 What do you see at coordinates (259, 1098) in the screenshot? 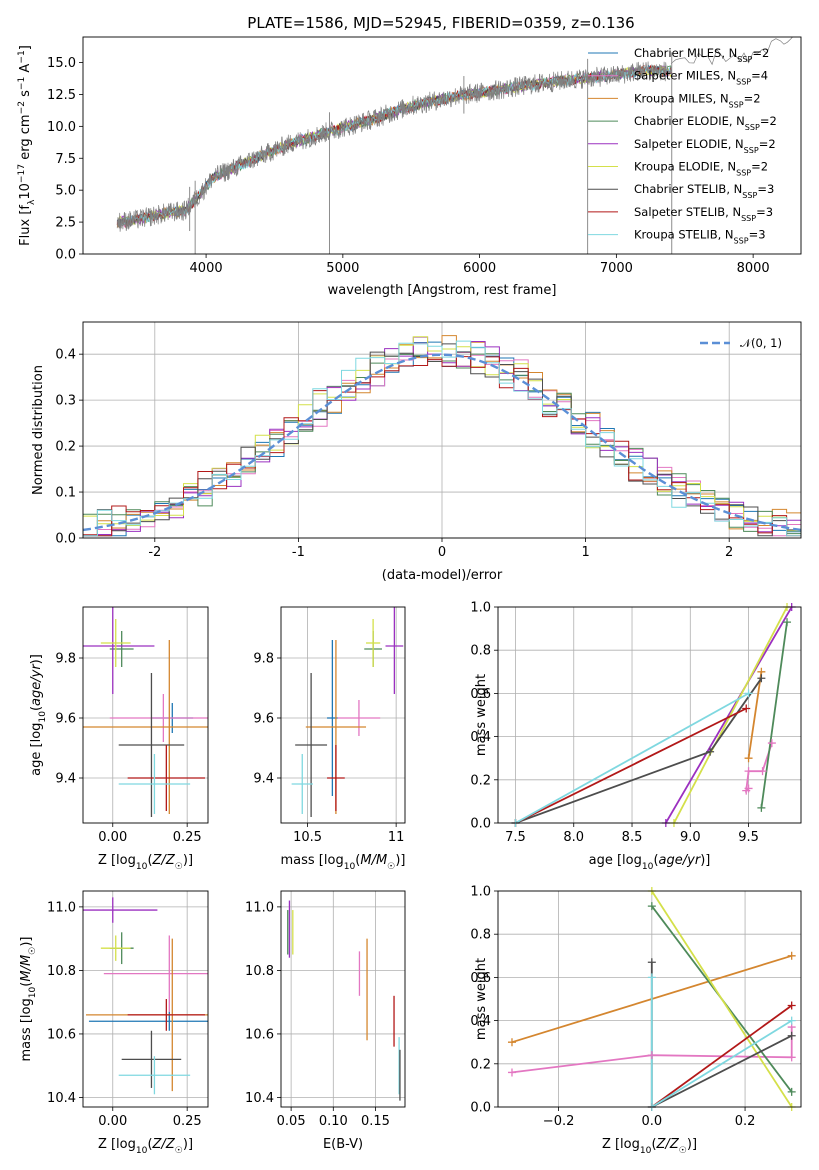
I see `y-tick-label: 10.4` at bounding box center [259, 1098].